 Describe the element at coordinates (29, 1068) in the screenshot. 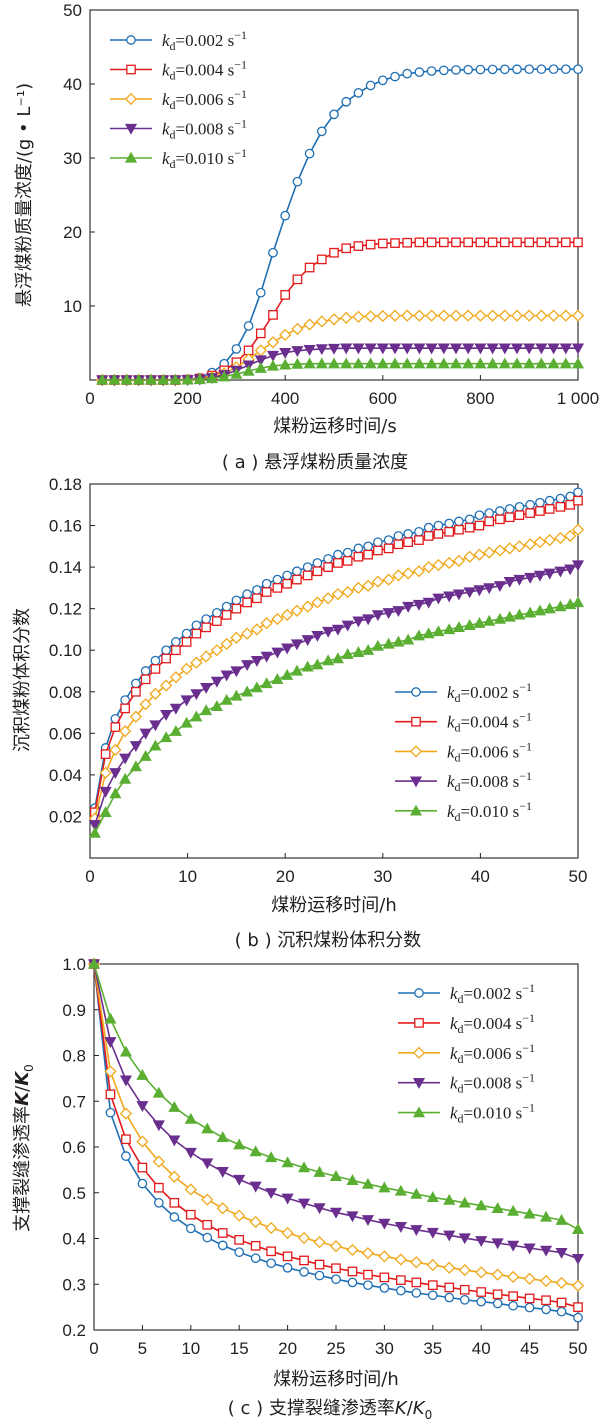

I see `y-title-sub: 0` at that location.